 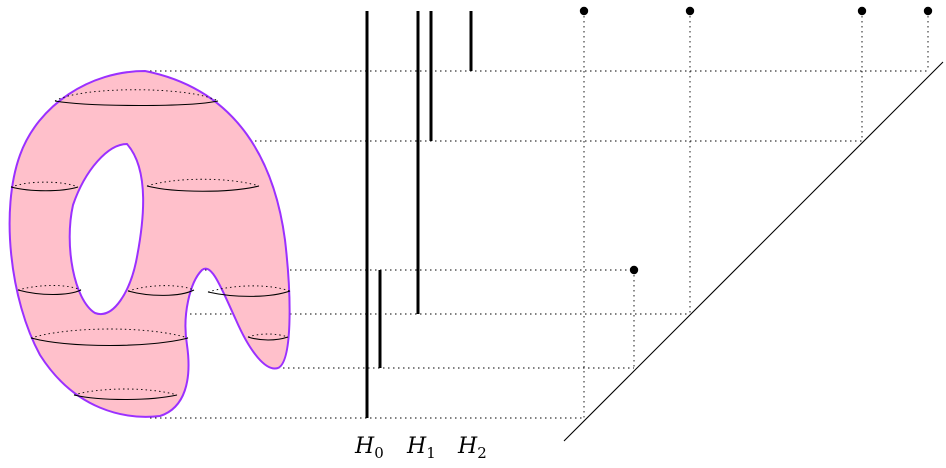 What do you see at coordinates (125, 397) in the screenshot?
I see `slice-5-front` at bounding box center [125, 397].